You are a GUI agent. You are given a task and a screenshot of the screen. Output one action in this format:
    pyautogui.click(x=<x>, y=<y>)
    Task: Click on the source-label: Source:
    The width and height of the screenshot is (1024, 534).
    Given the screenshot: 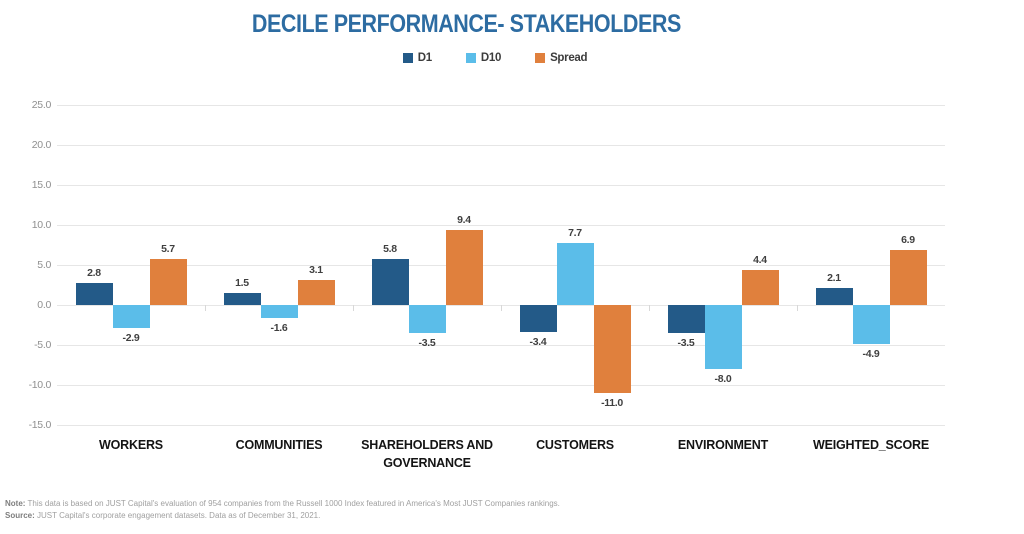 What is the action you would take?
    pyautogui.click(x=20, y=515)
    